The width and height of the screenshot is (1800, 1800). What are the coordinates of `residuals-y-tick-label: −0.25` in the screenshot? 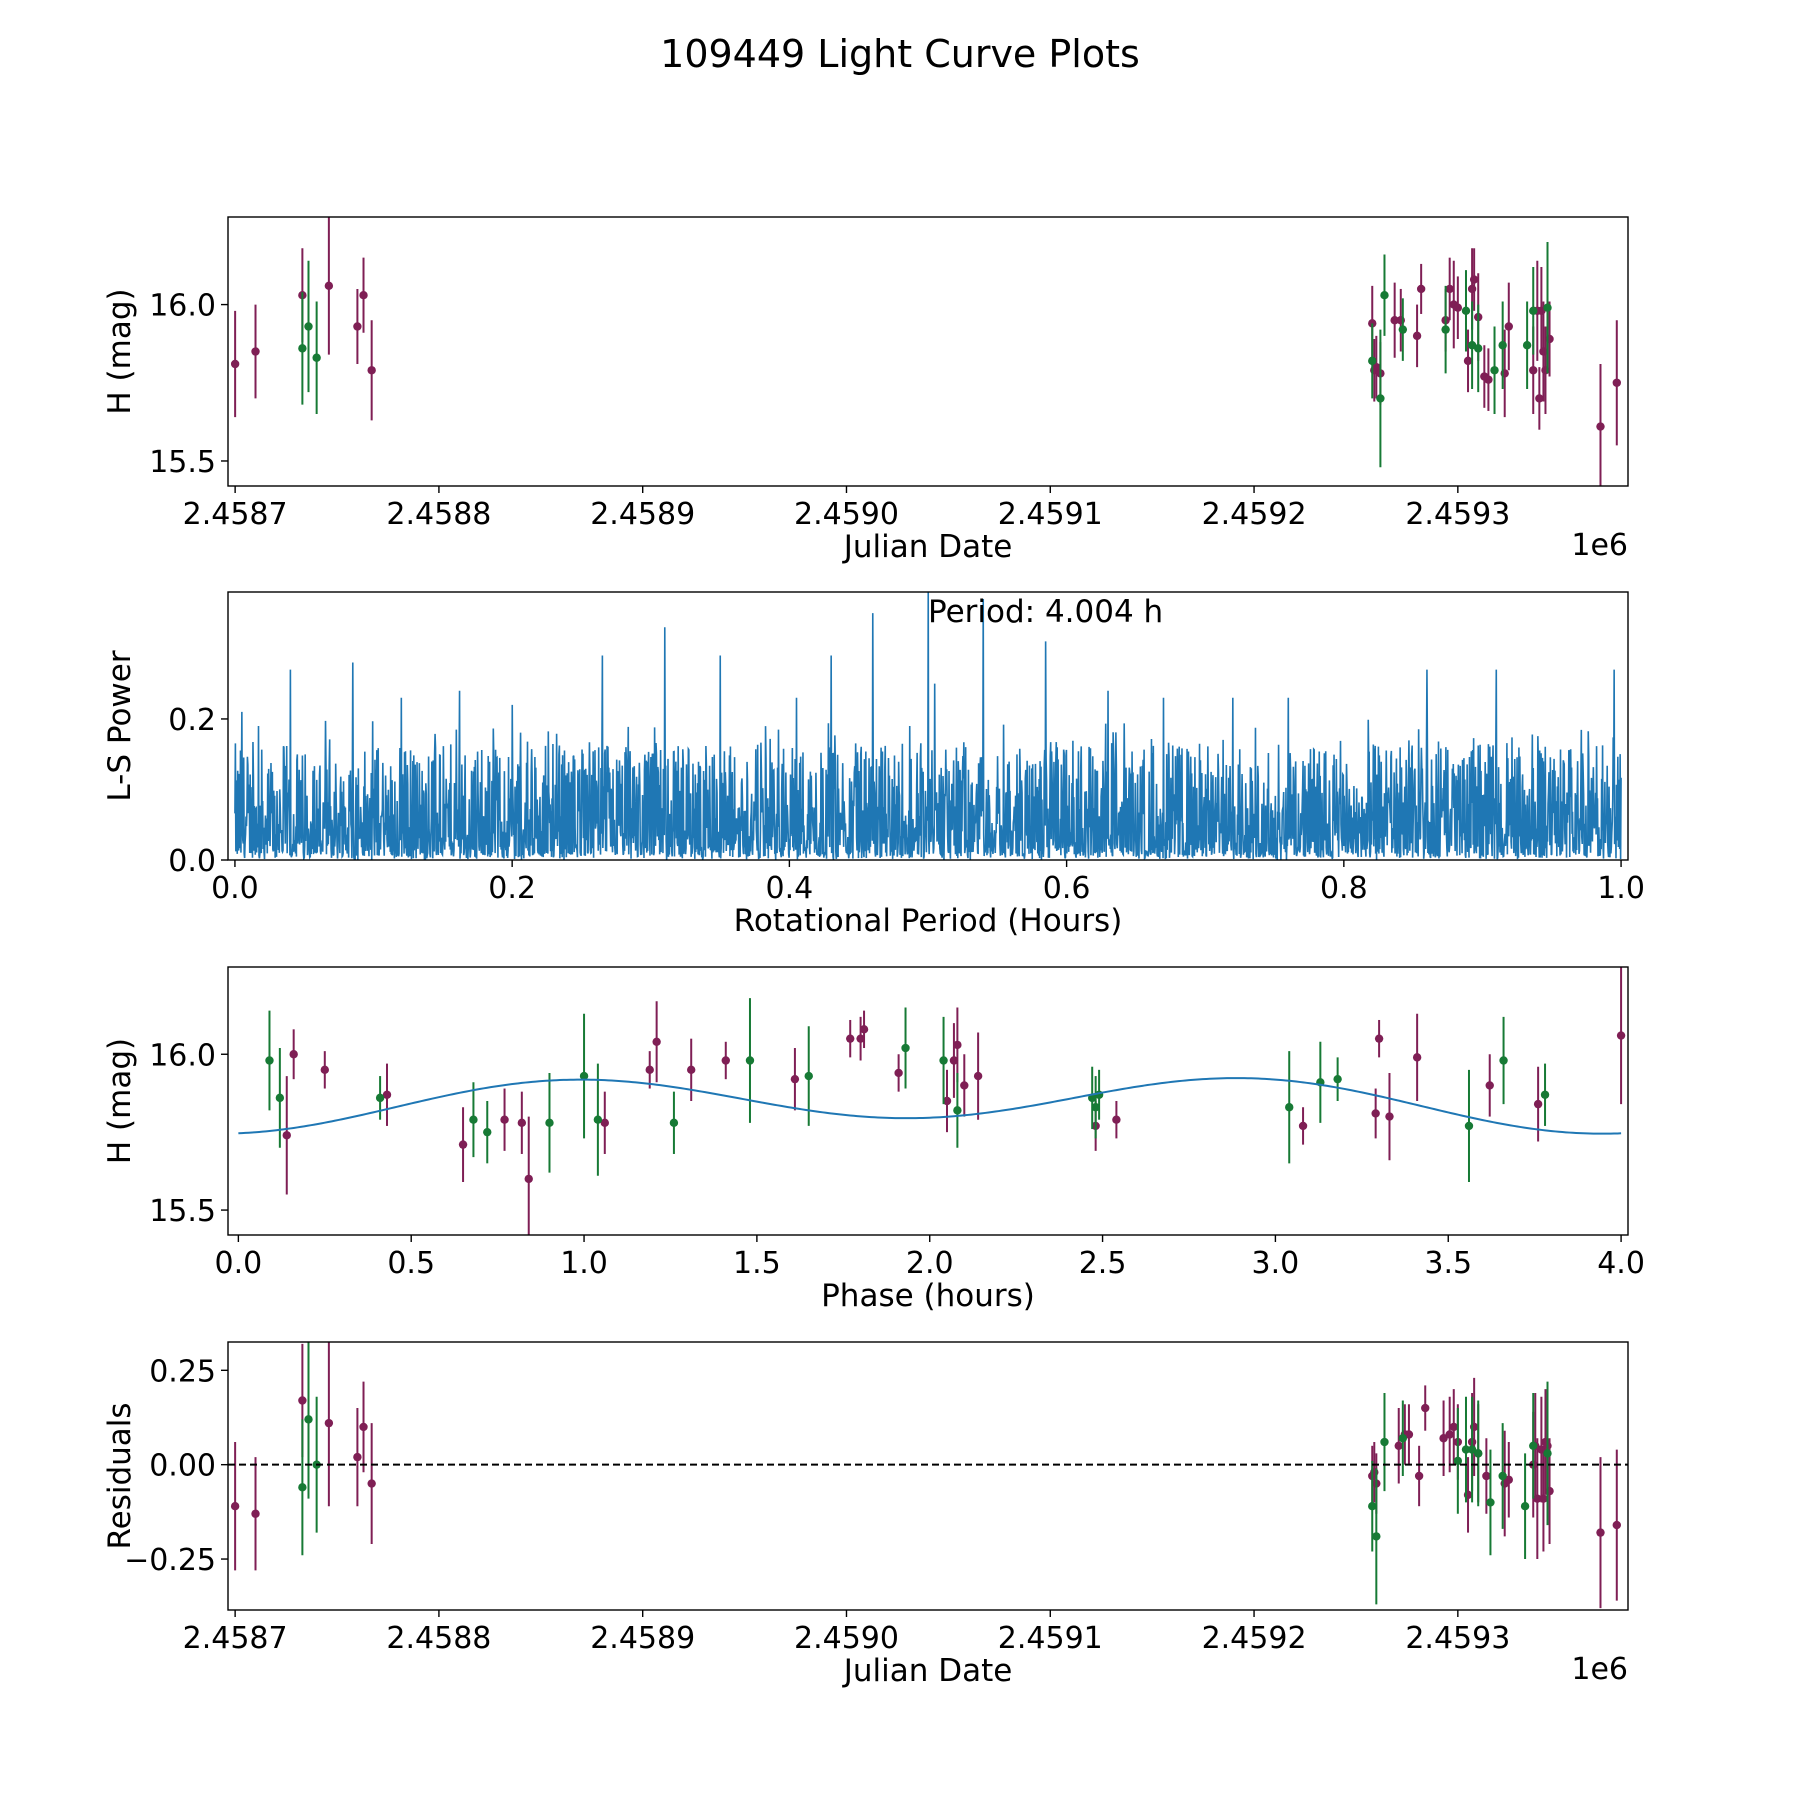 It's located at (170, 1560).